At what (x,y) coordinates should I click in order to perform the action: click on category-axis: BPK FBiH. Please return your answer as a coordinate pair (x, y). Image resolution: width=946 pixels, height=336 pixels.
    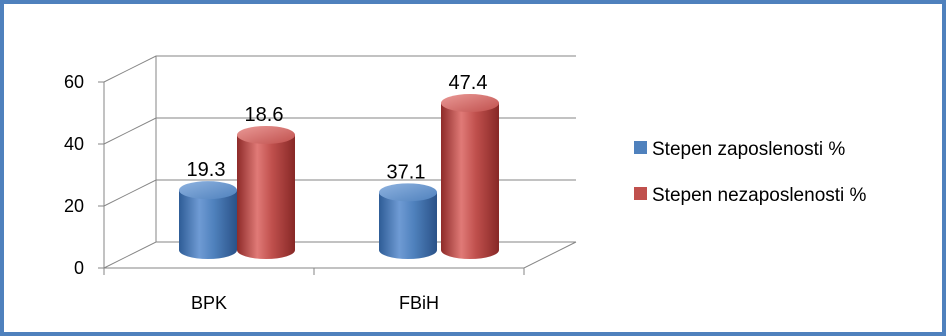
    Looking at the image, I should click on (314, 290).